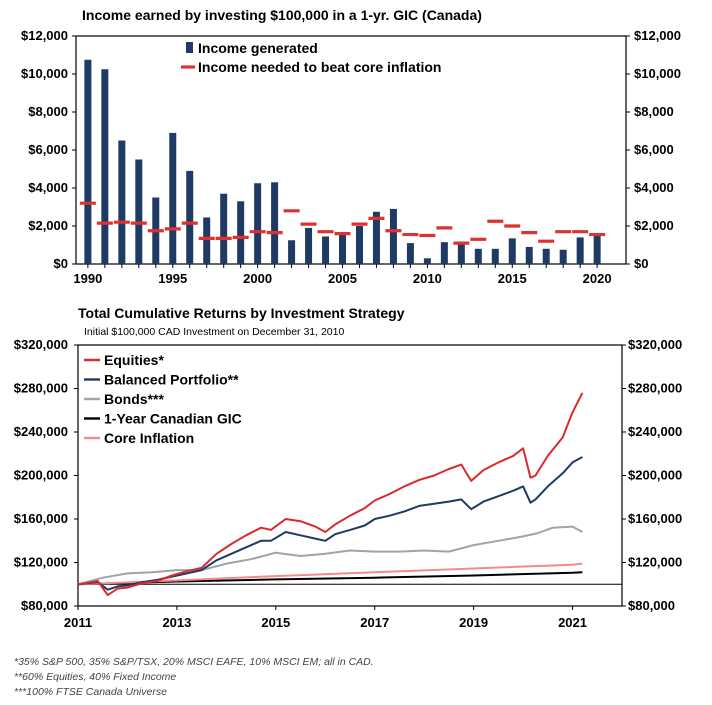 This screenshot has height=705, width=712. I want to click on line-core-inflation, so click(330, 574).